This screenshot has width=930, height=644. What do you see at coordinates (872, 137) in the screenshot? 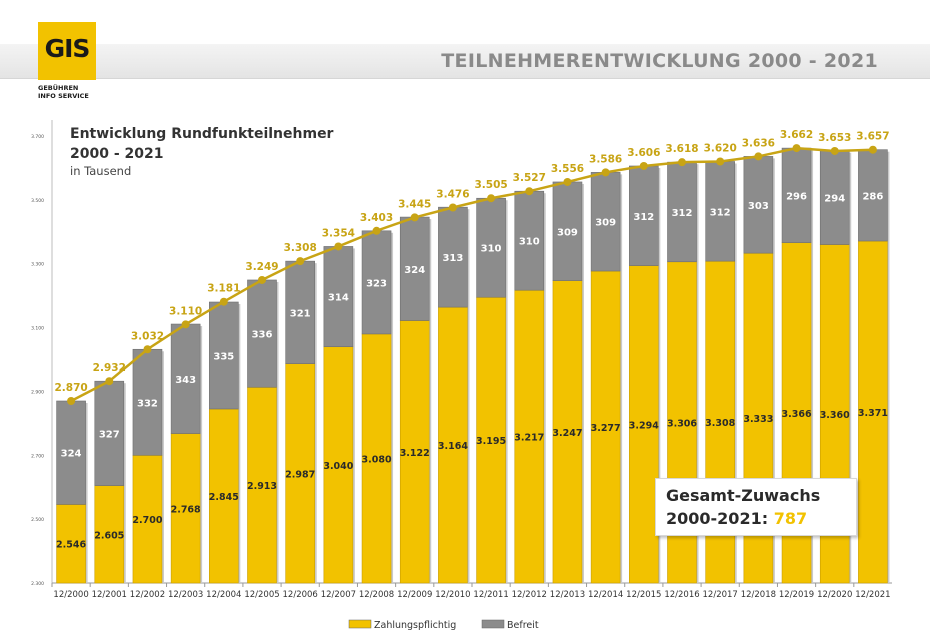
I see `total-label: 3.657` at bounding box center [872, 137].